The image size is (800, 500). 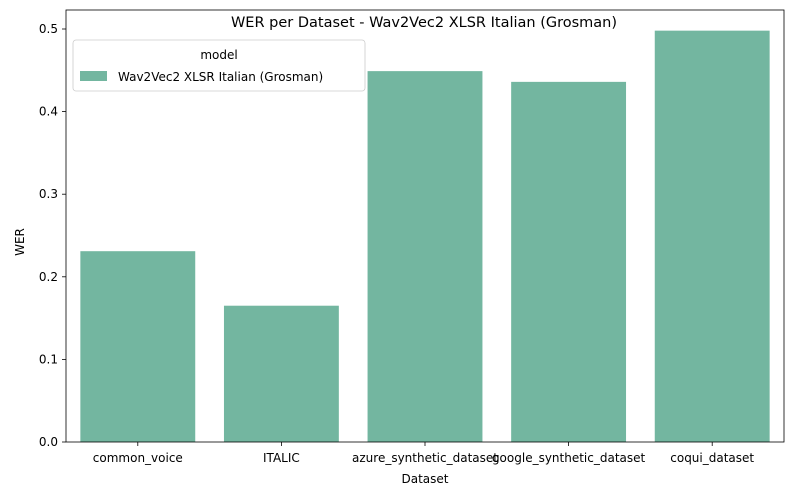 I want to click on x-tick-label: google_synthetic_dataset, so click(x=569, y=458).